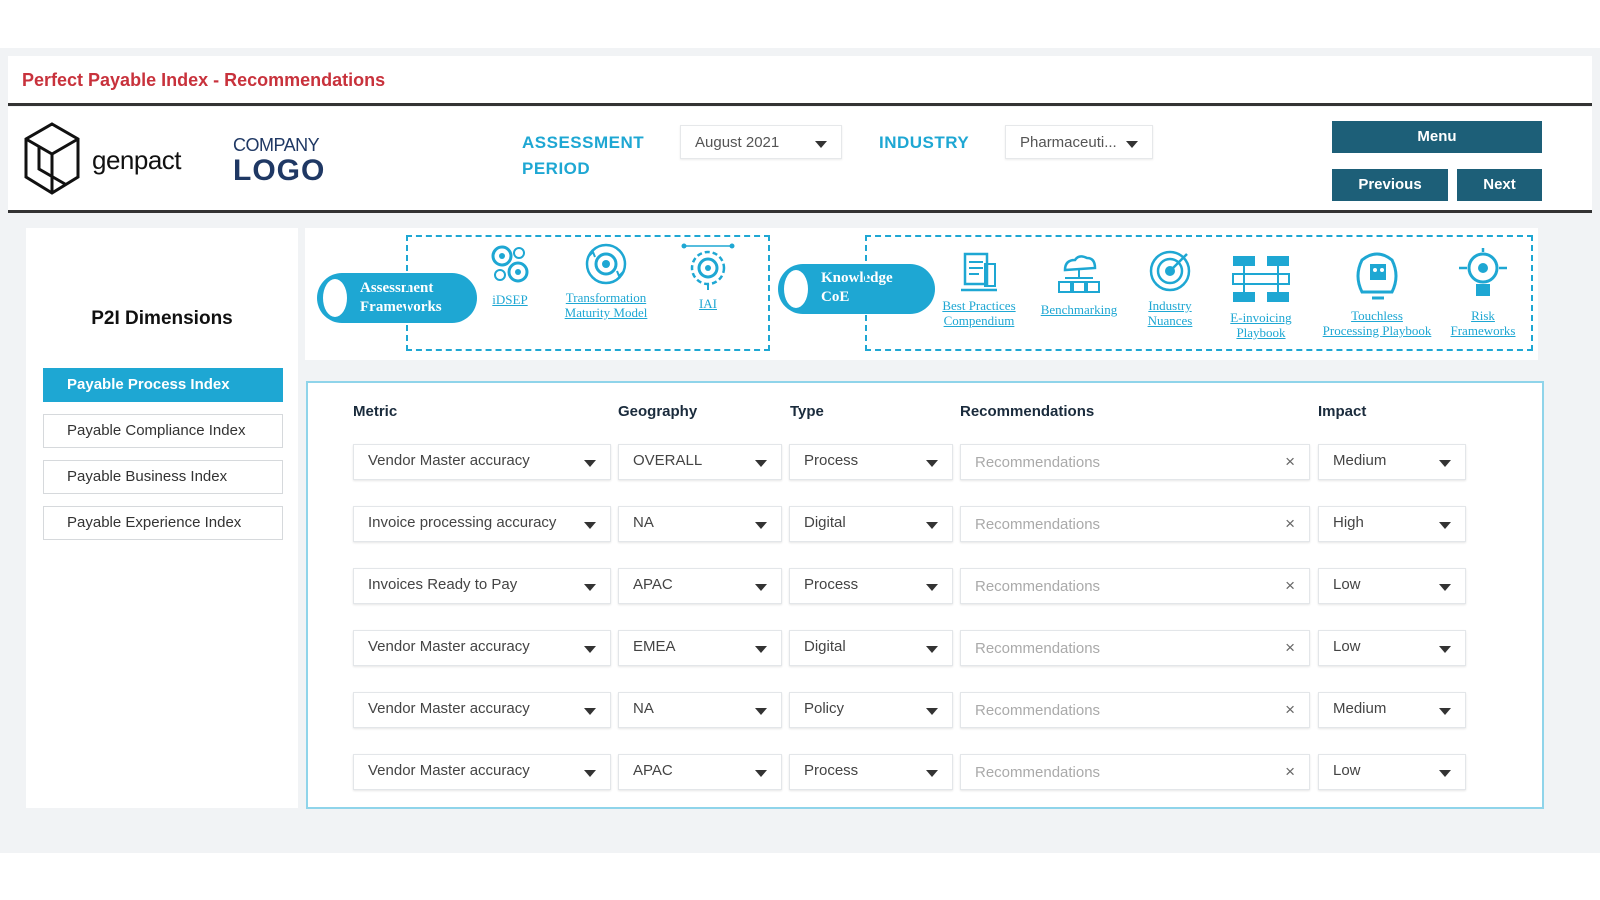  I want to click on geography-select: OVERALL, so click(700, 462).